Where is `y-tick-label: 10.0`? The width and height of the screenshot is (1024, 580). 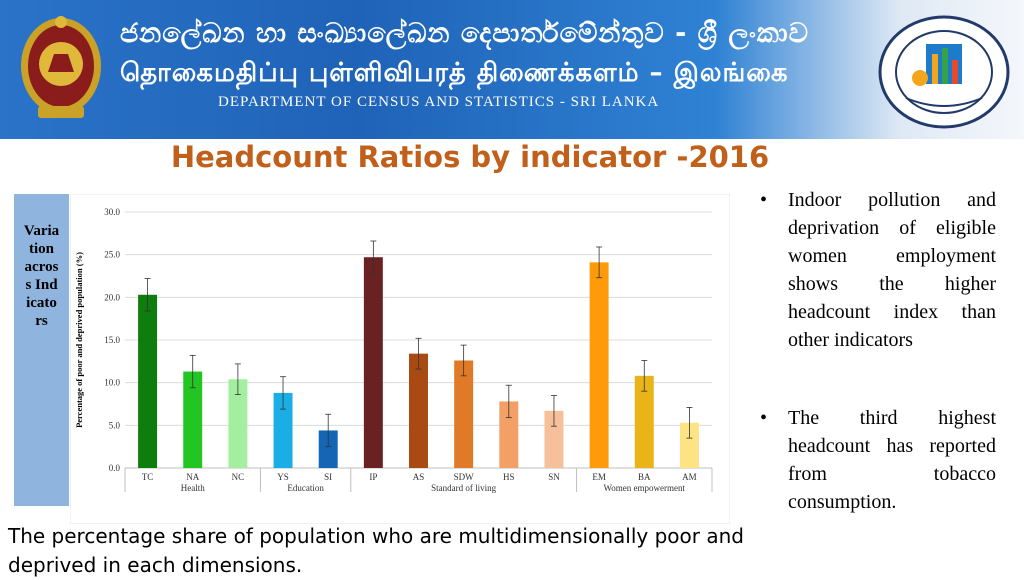
y-tick-label: 10.0 is located at coordinates (112, 383).